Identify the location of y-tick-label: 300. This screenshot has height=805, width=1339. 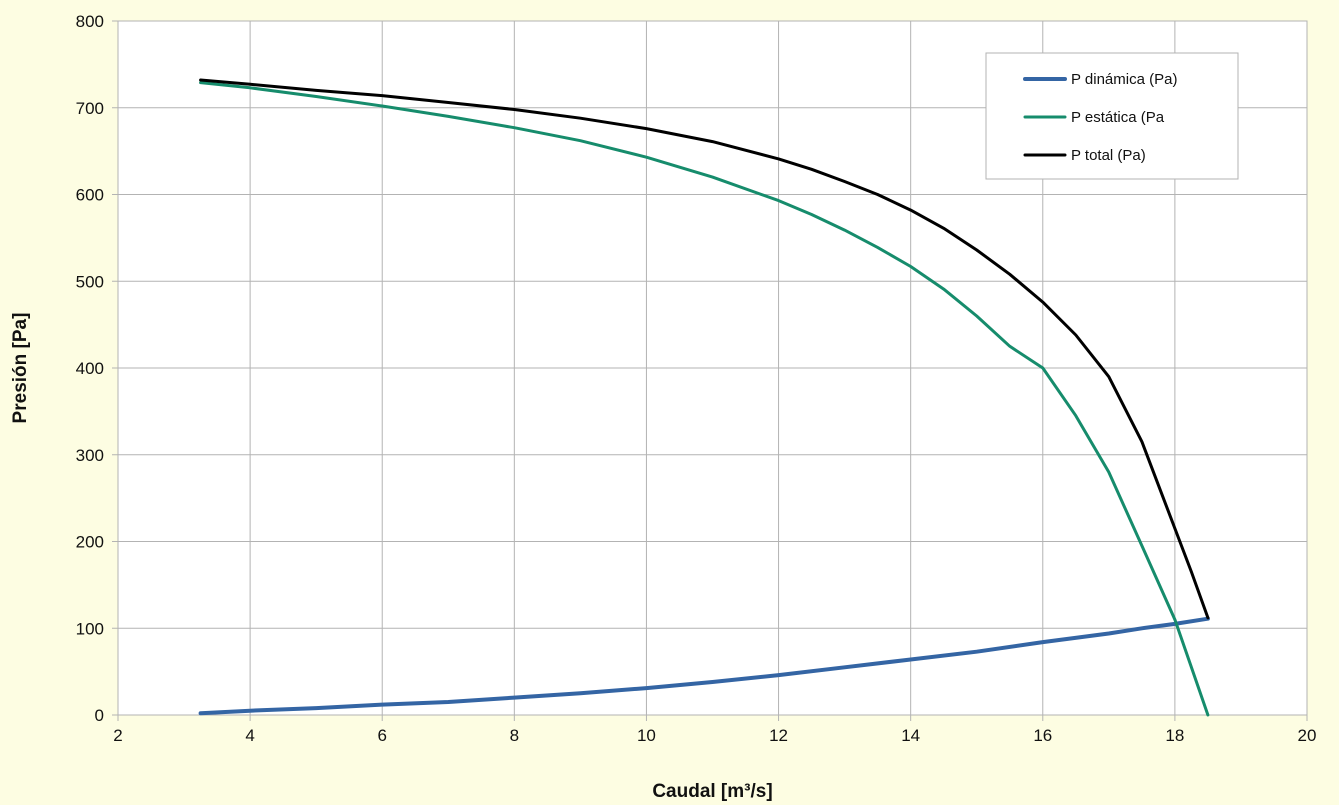
(90, 455).